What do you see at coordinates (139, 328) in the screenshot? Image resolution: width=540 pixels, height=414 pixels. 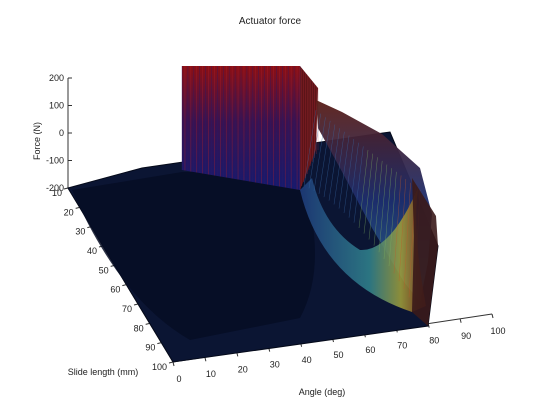 I see `y-tick-label: 80` at bounding box center [139, 328].